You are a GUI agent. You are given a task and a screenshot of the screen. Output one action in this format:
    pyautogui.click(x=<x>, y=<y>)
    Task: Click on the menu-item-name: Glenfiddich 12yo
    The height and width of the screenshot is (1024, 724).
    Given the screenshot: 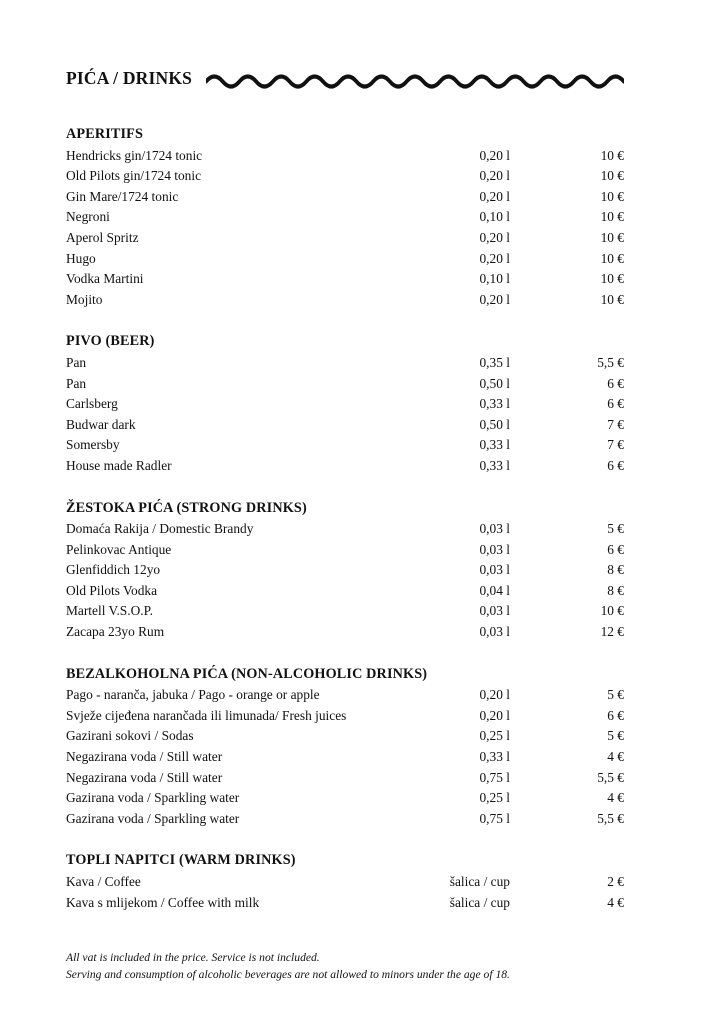 What is the action you would take?
    pyautogui.click(x=113, y=570)
    